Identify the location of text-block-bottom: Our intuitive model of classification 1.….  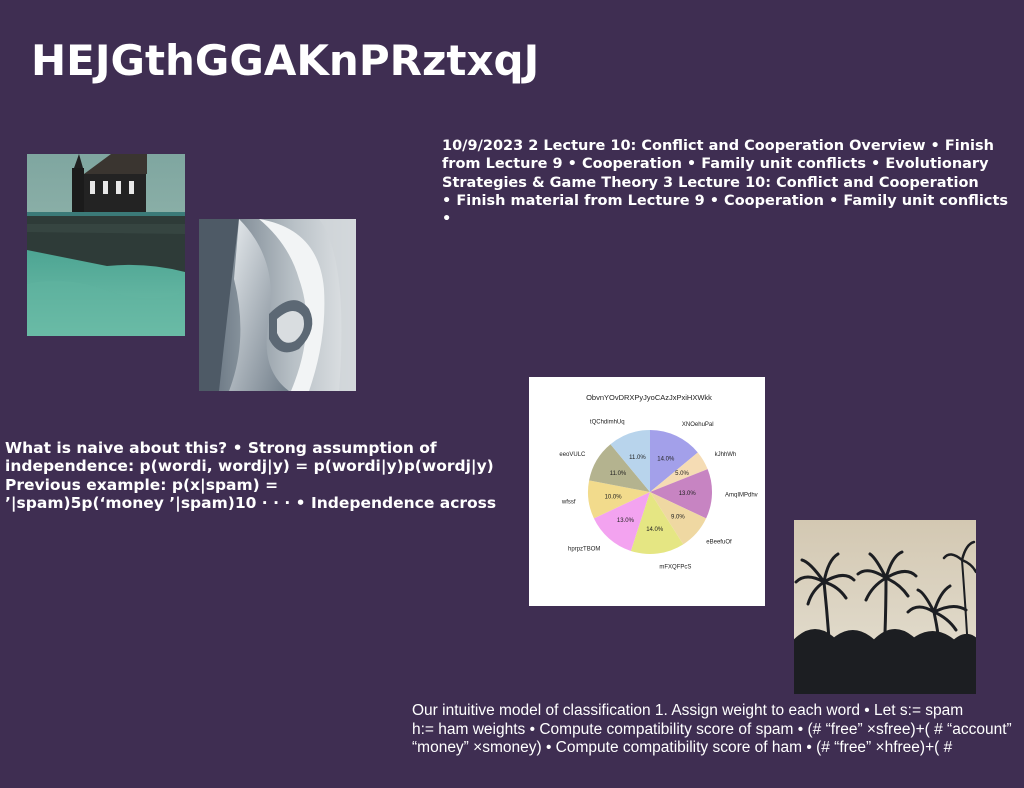
(718, 730).